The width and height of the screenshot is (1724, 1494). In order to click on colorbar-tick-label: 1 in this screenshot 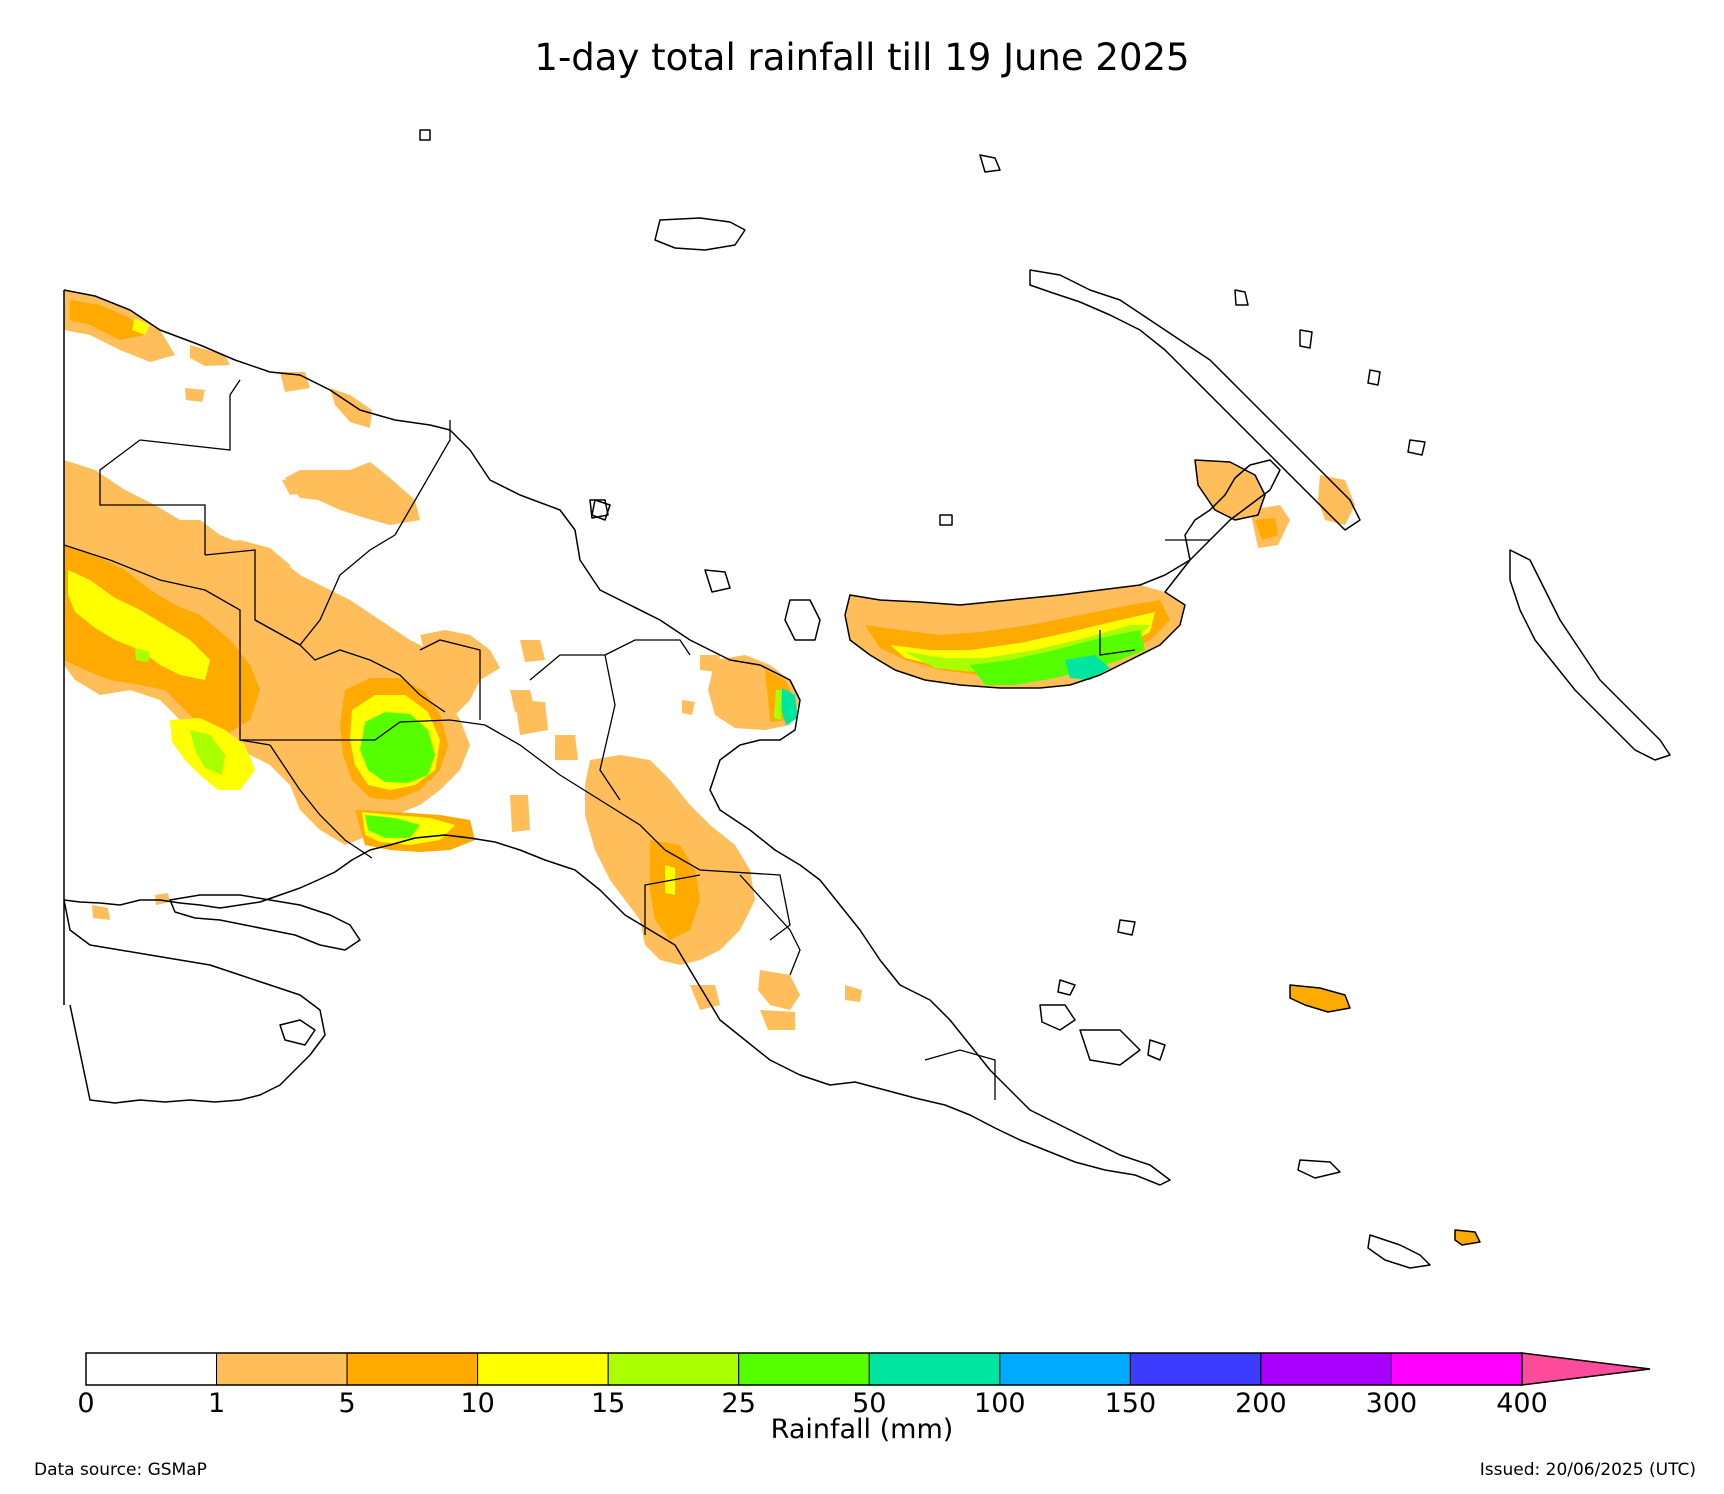, I will do `click(216, 1403)`.